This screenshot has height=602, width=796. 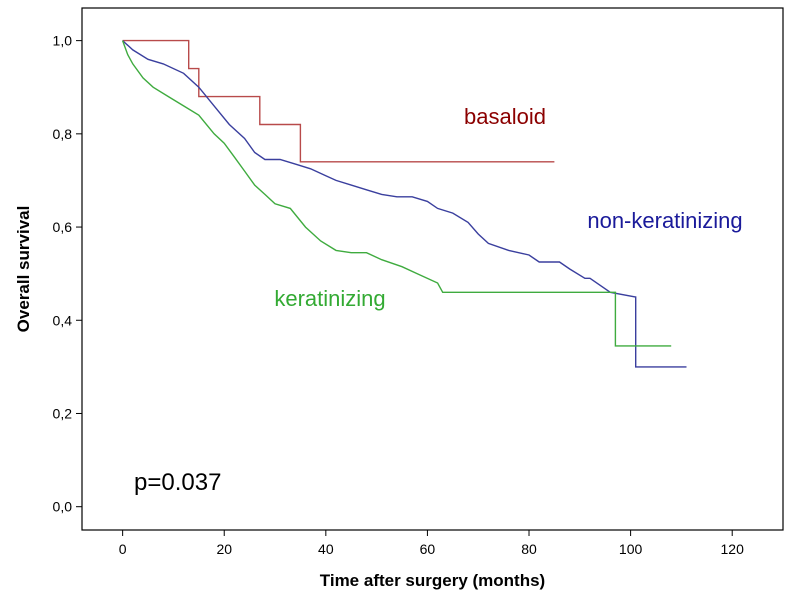 I want to click on y-tick-label: 0,4, so click(x=63, y=320).